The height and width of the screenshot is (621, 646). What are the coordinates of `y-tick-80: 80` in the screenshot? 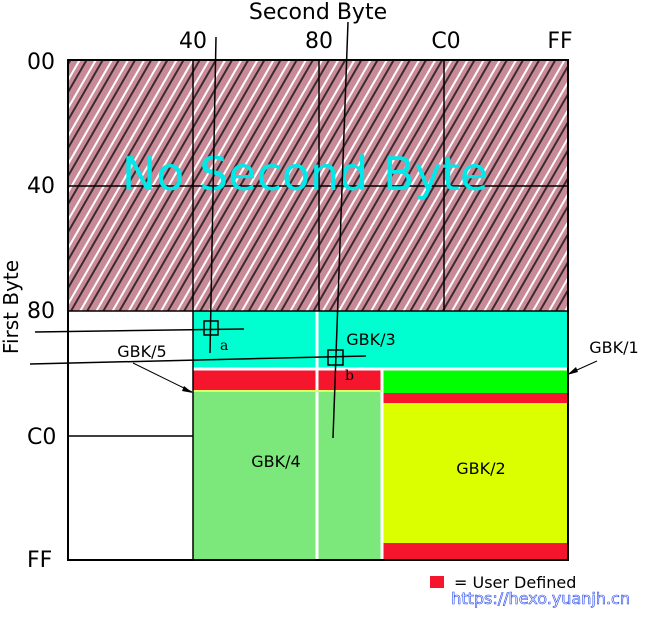 It's located at (41, 311).